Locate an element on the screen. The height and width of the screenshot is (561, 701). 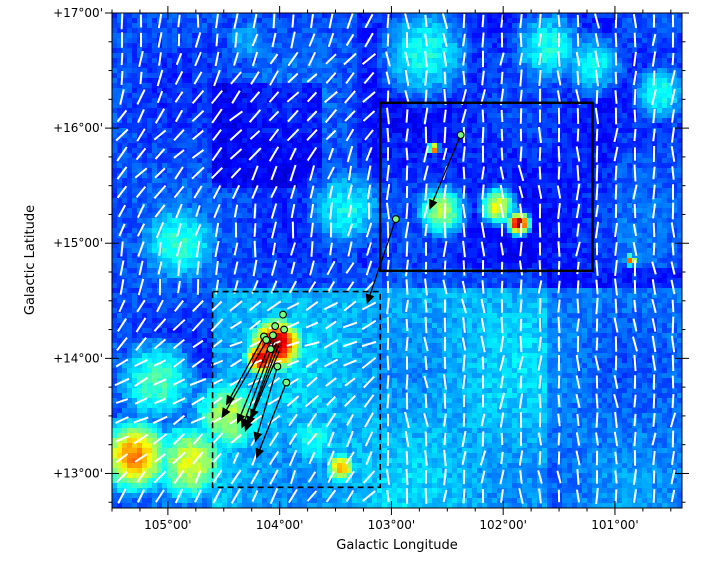
dashed-region-box is located at coordinates (296, 389).